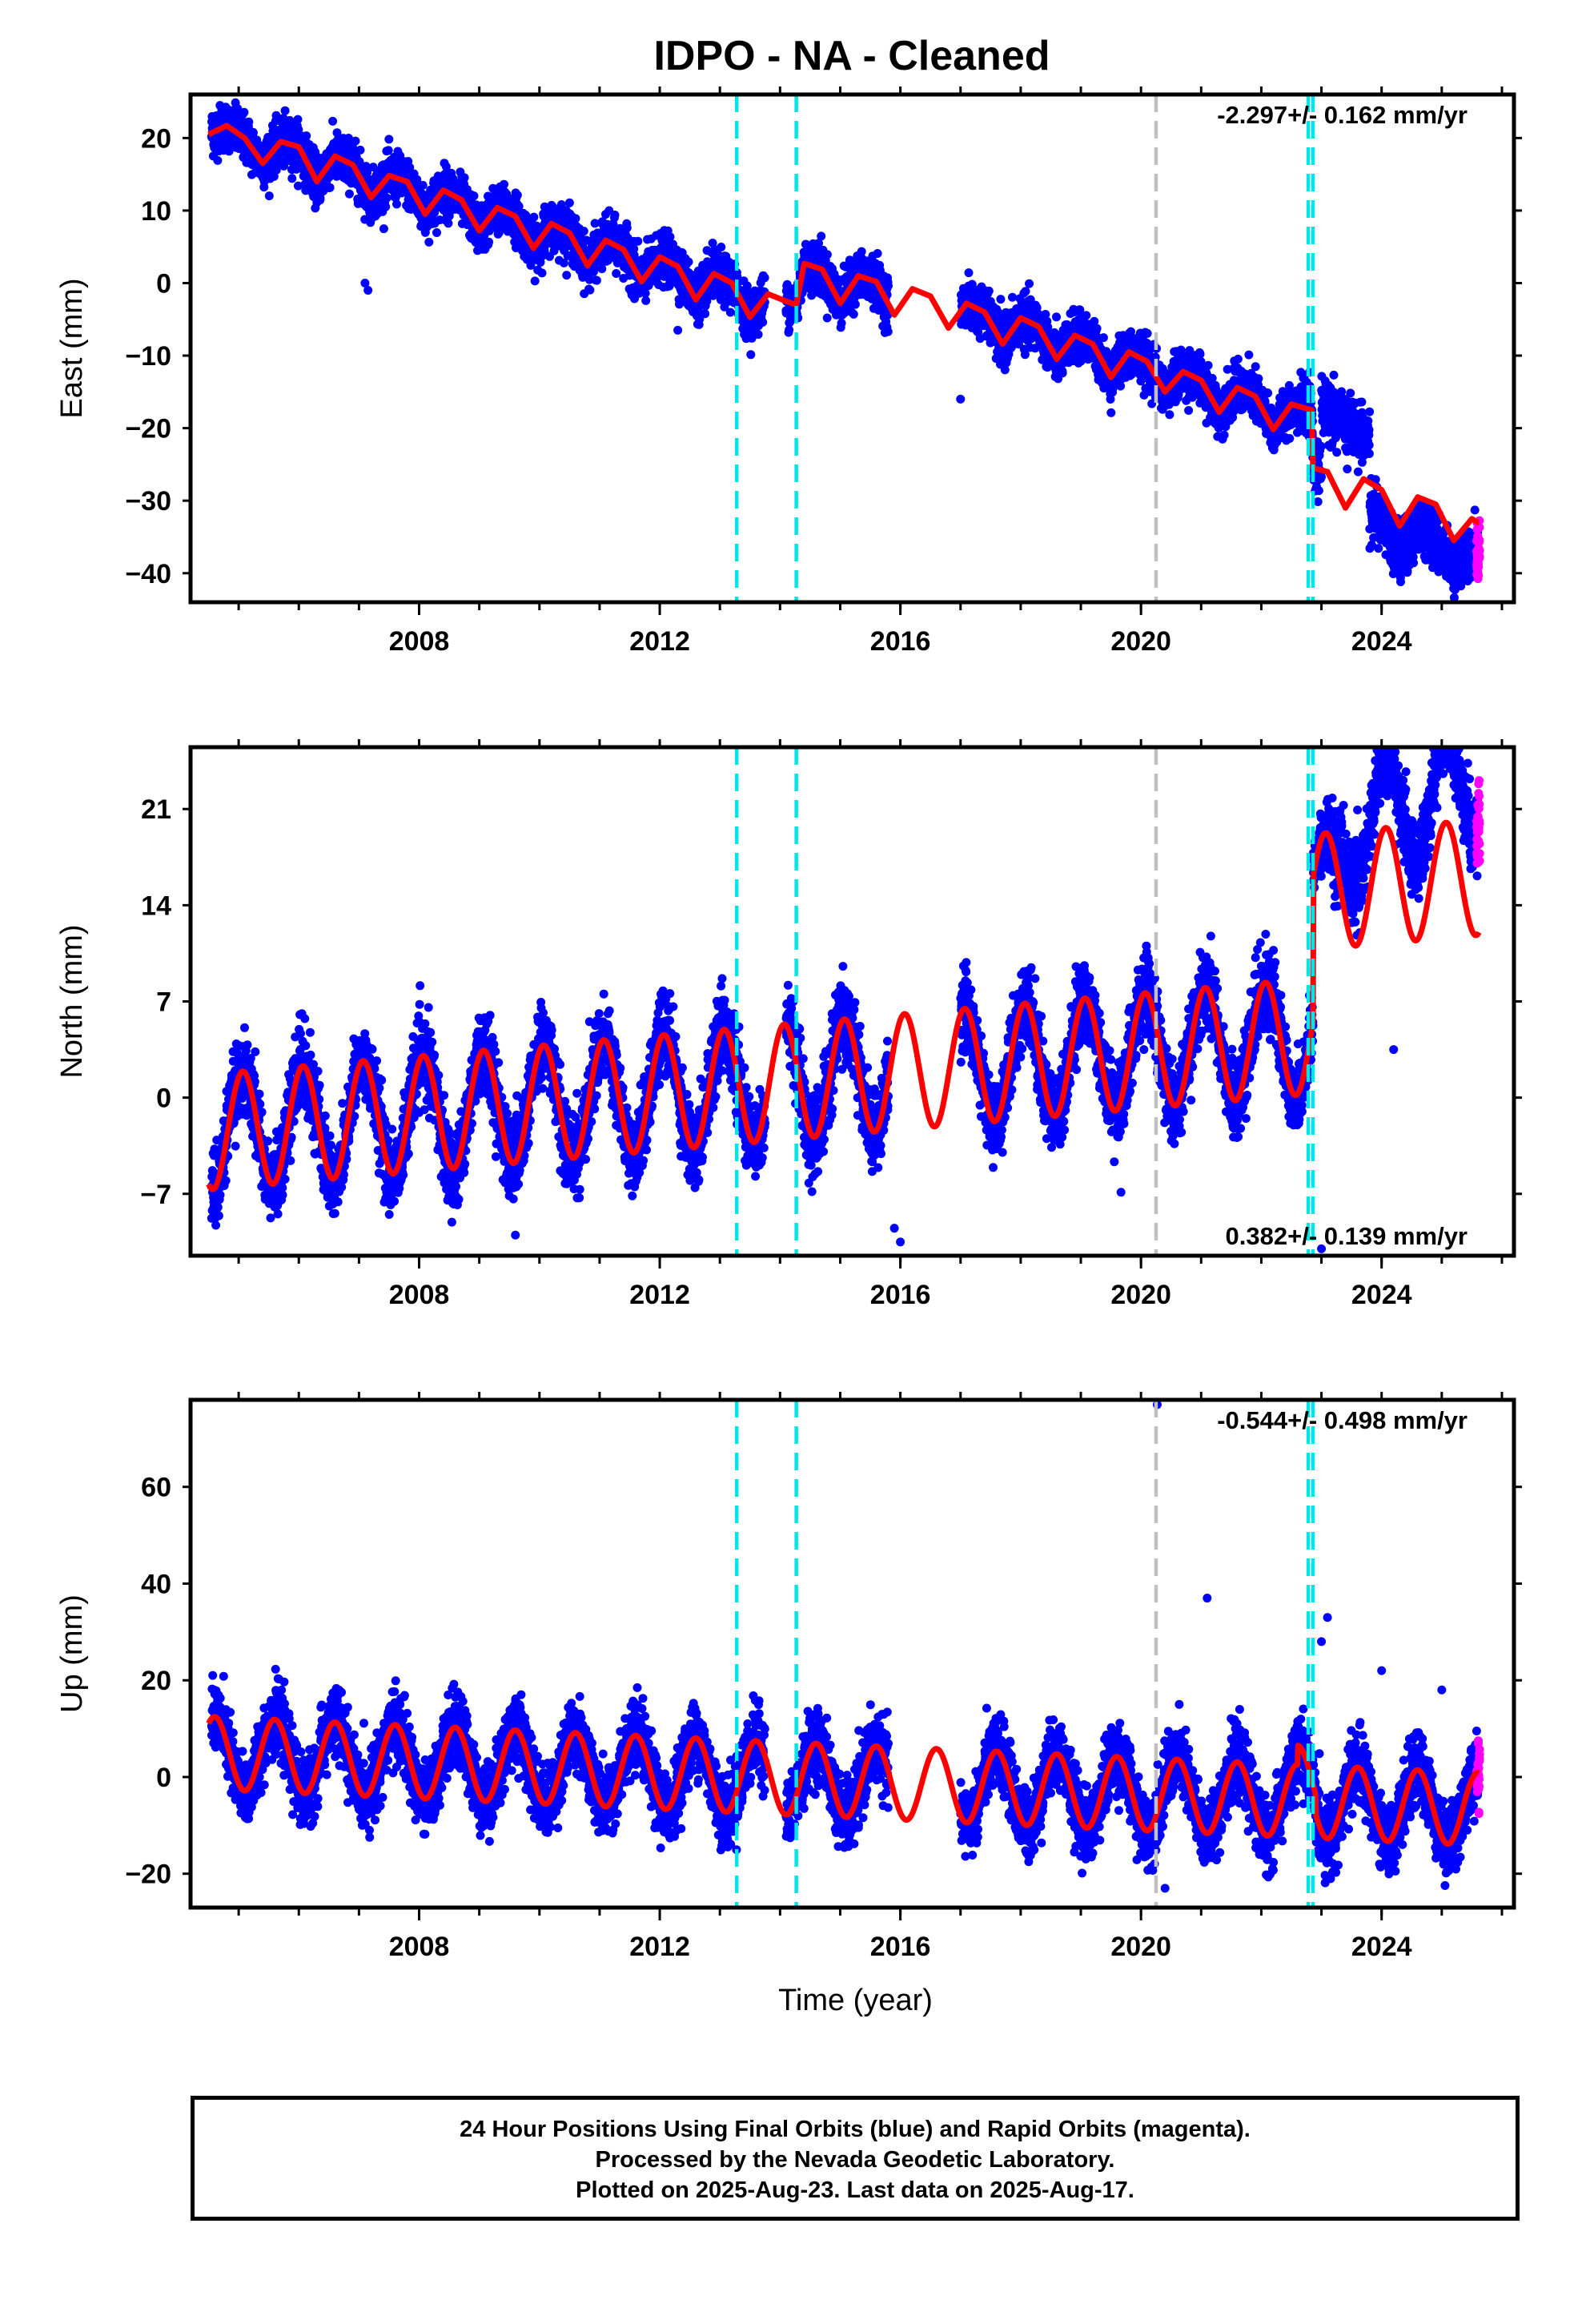  Describe the element at coordinates (791, 56) in the screenshot. I see `chart-title: IDPO - NA - Cleaned` at that location.